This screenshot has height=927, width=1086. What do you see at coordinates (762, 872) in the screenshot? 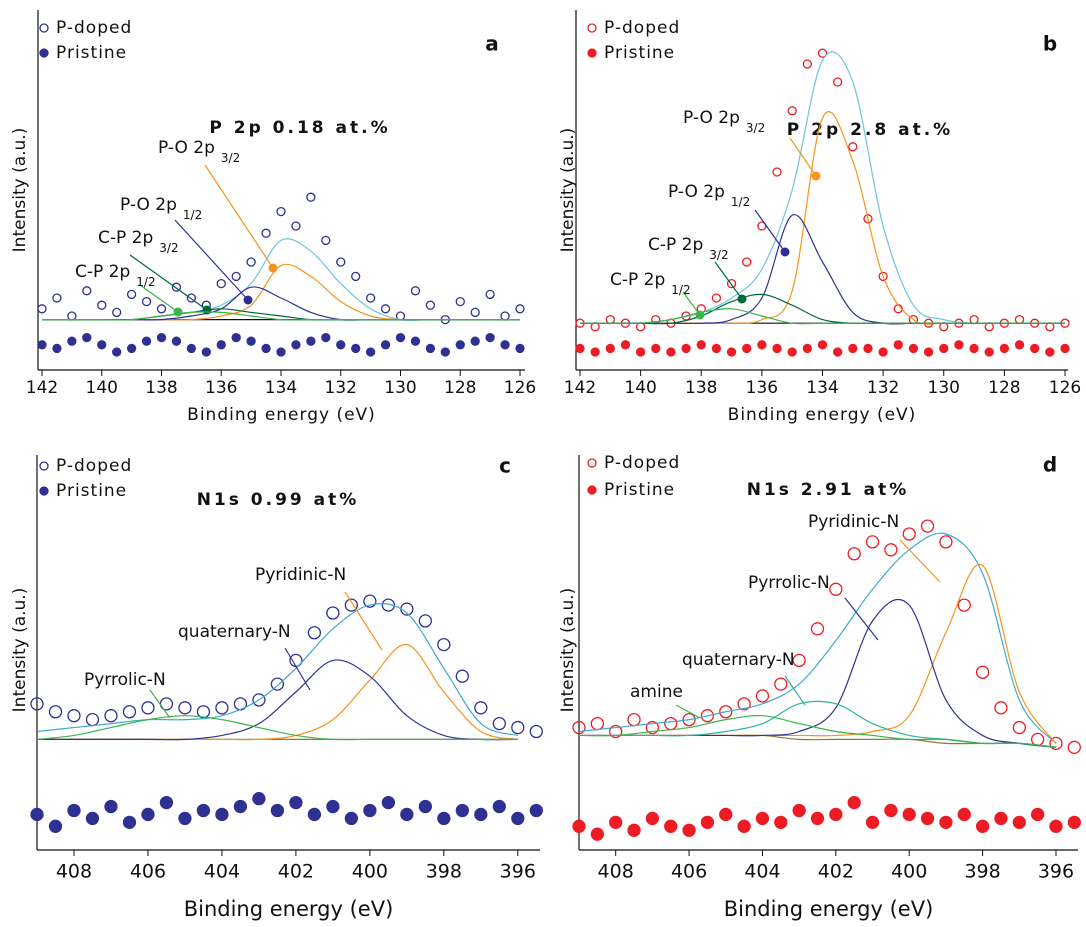
I see `x-tick-label: 404` at bounding box center [762, 872].